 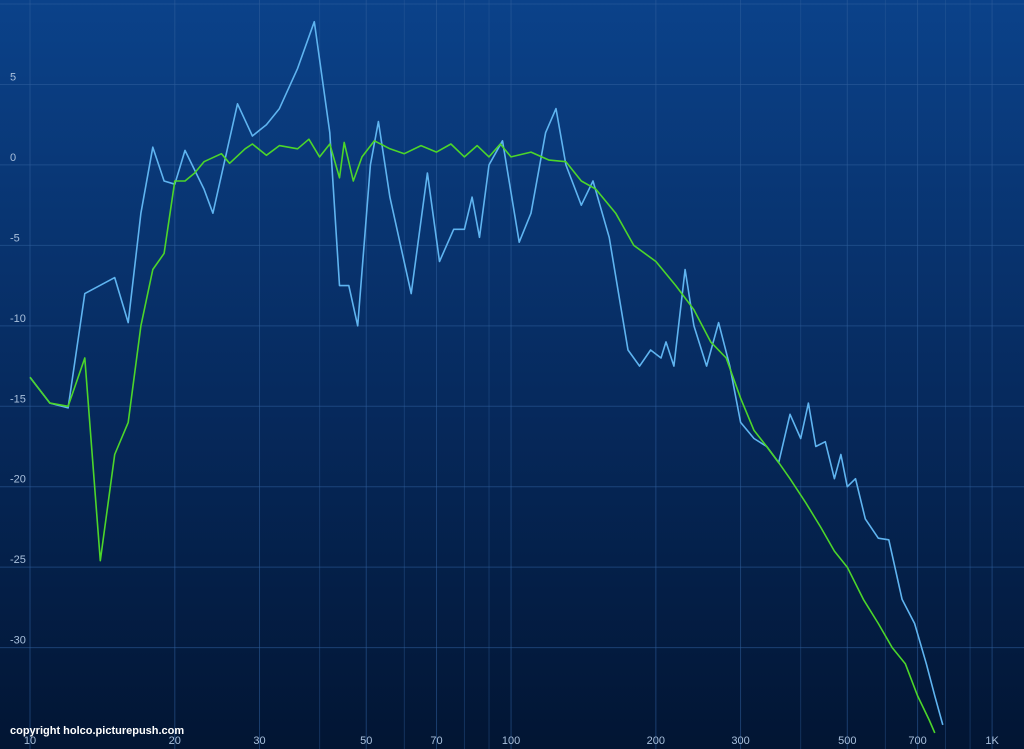 What do you see at coordinates (30, 741) in the screenshot?
I see `x-tick-label: 10` at bounding box center [30, 741].